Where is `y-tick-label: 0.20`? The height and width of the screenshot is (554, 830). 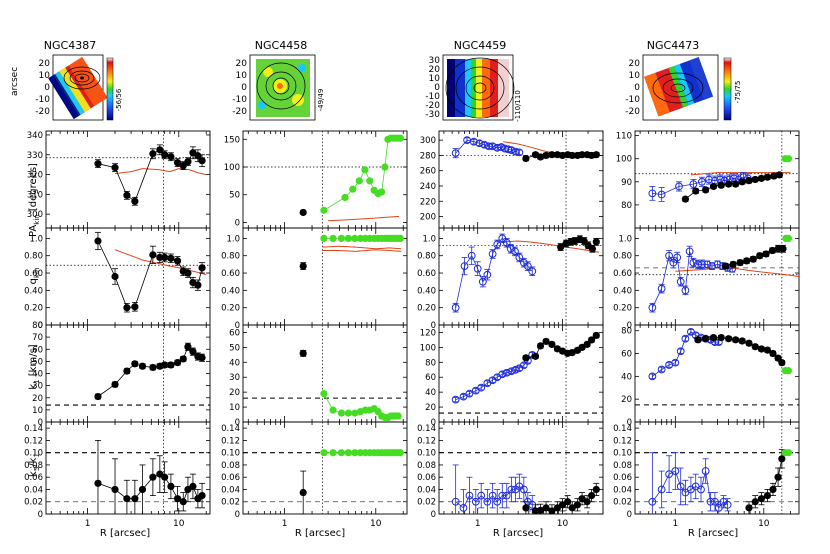 y-tick-label: 0.20 is located at coordinates (622, 309).